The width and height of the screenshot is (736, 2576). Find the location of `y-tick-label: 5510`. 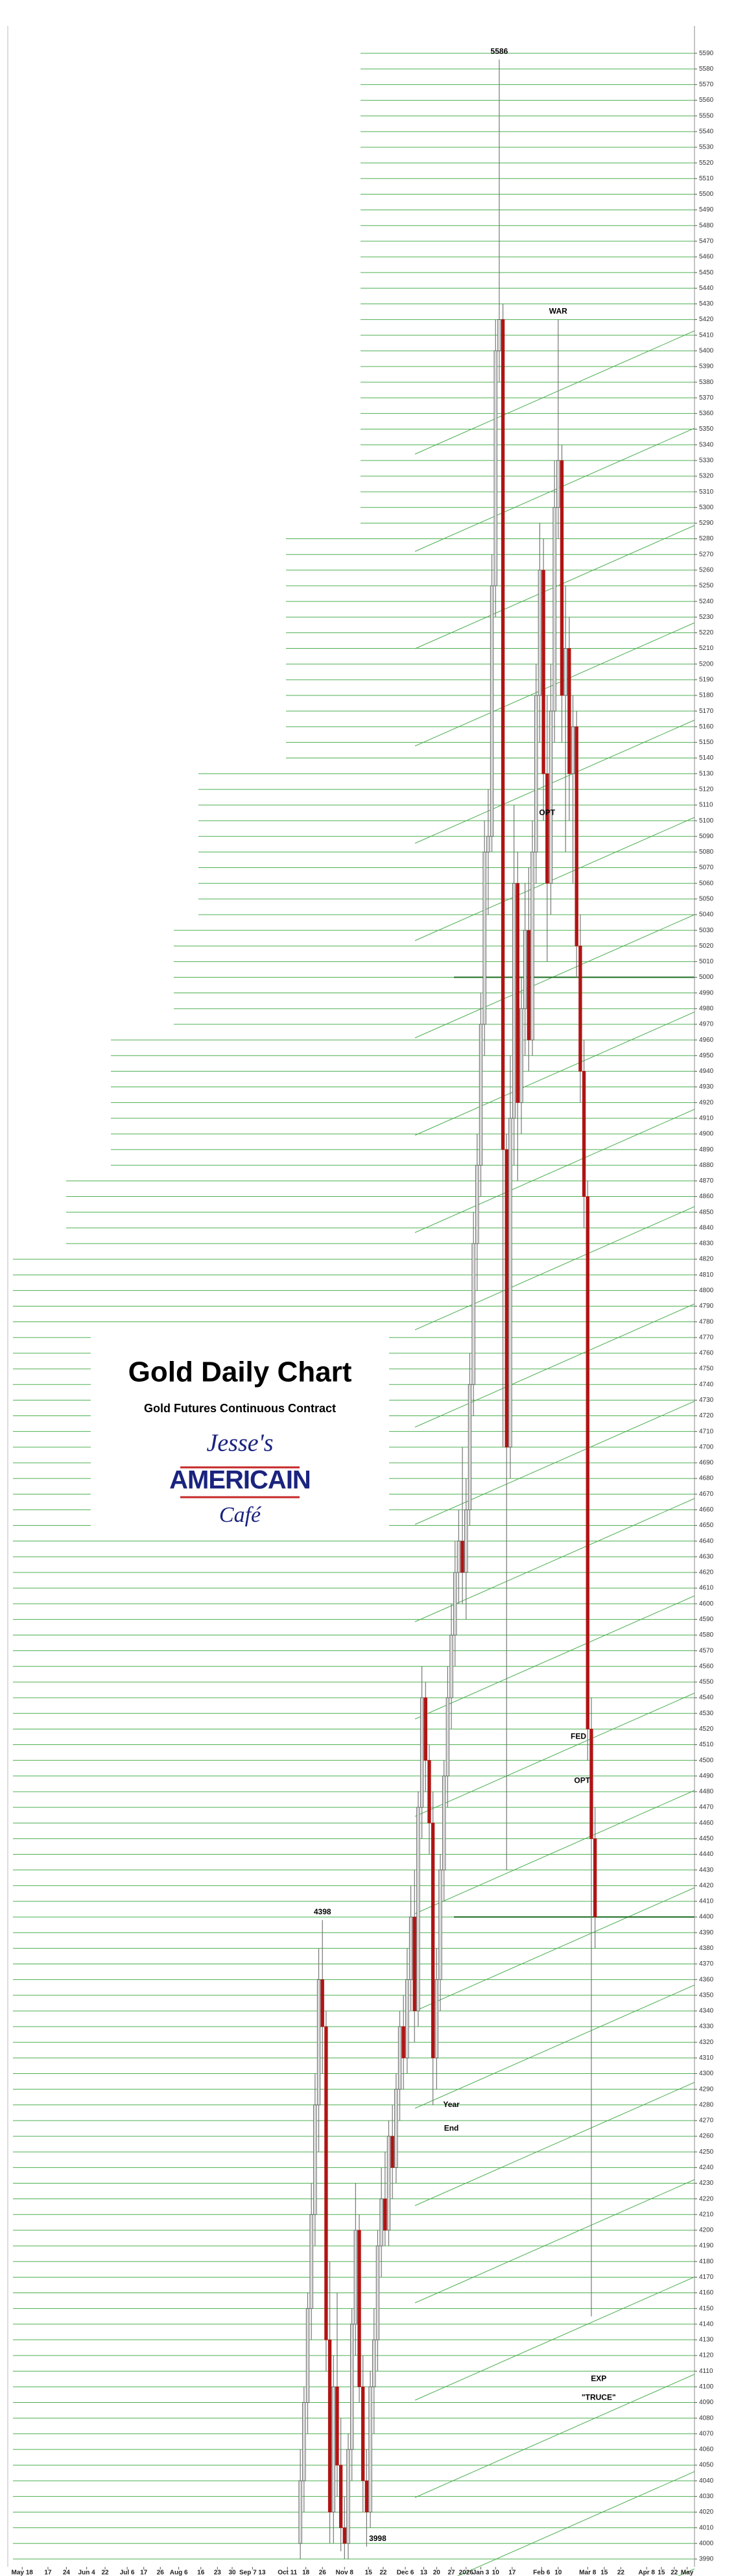

y-tick-label: 5510 is located at coordinates (706, 178).